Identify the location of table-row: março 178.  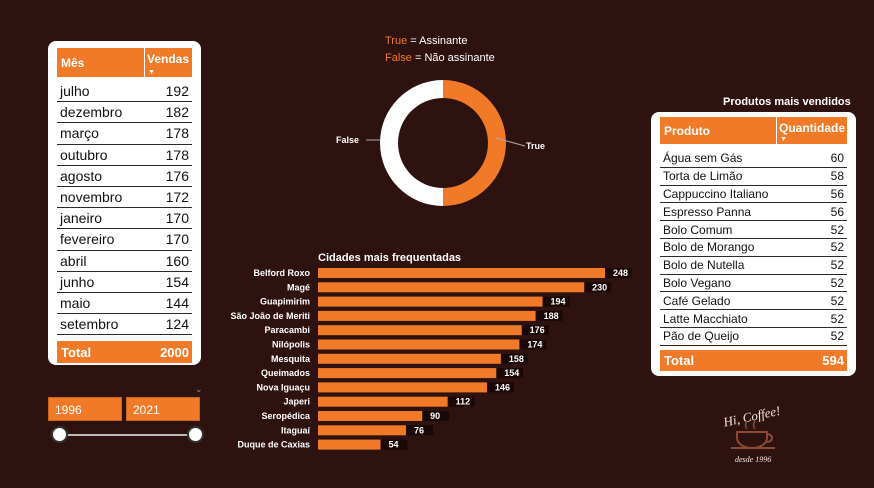
(124, 134).